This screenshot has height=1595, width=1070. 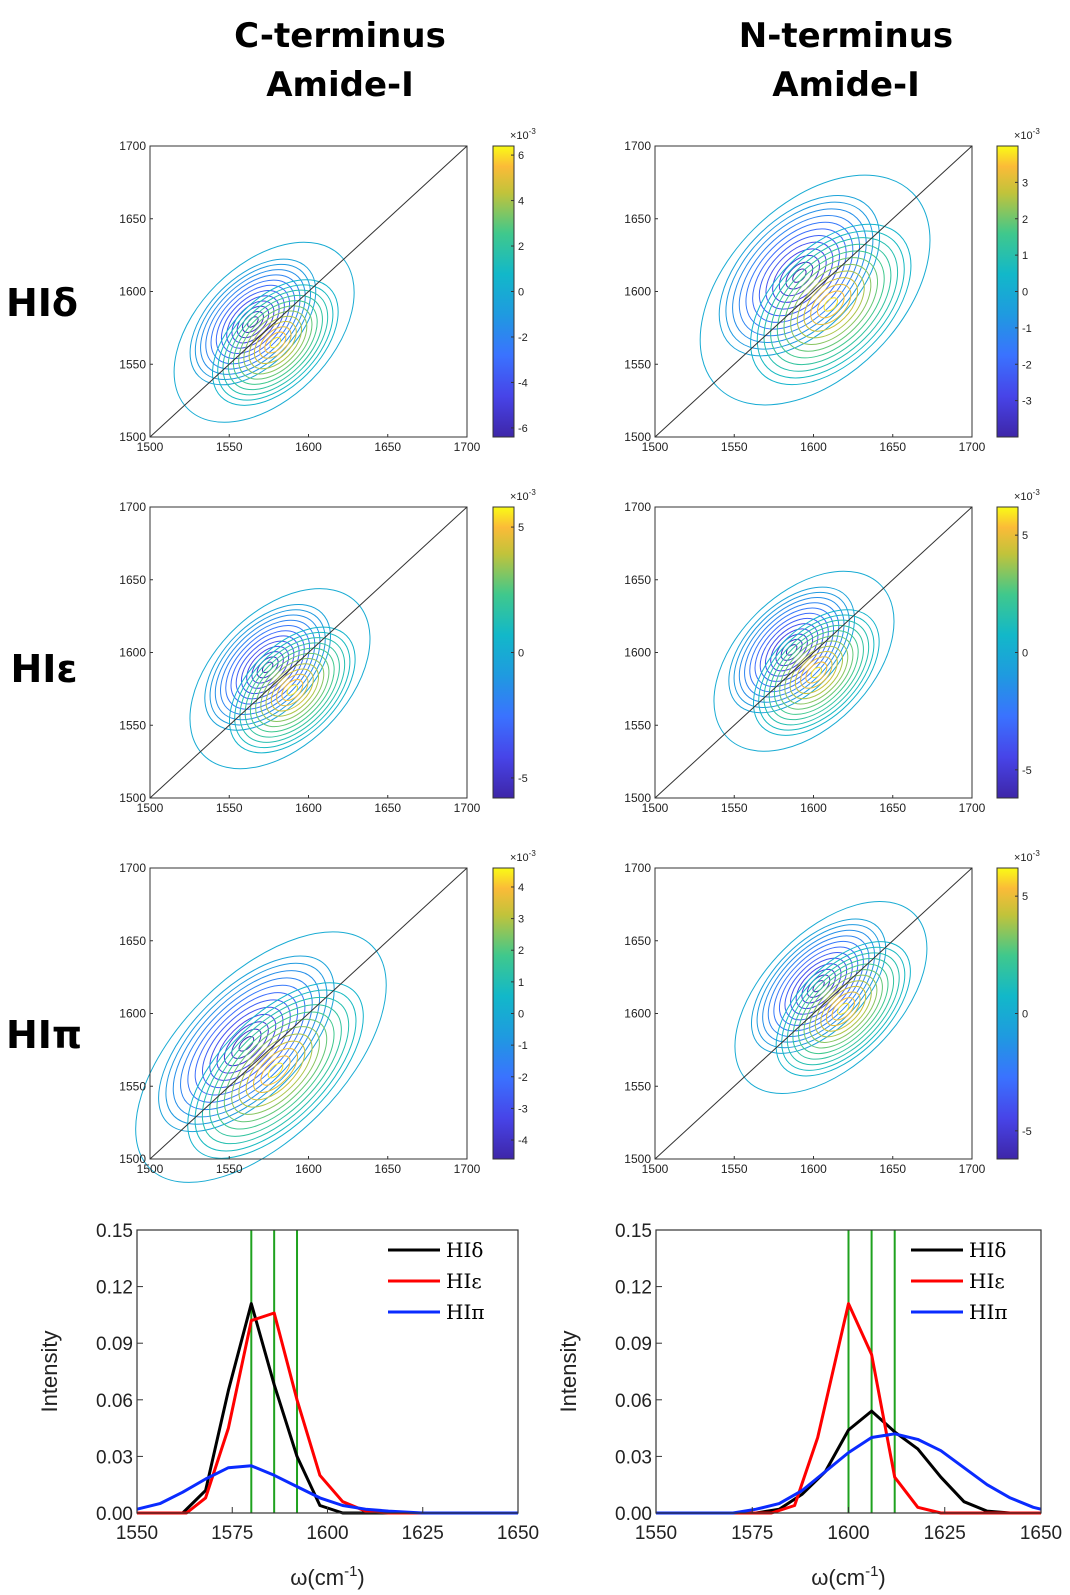 What do you see at coordinates (464, 1250) in the screenshot?
I see `legend-entry-0: HIδ` at bounding box center [464, 1250].